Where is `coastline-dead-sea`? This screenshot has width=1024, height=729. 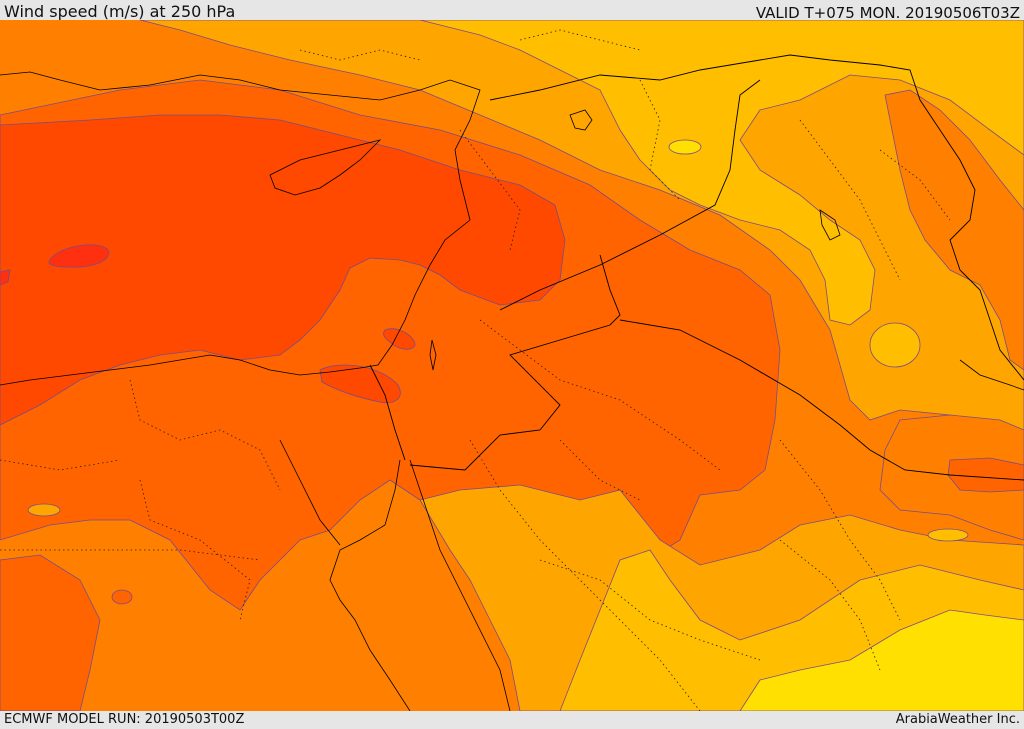 coastline-dead-sea is located at coordinates (433, 355).